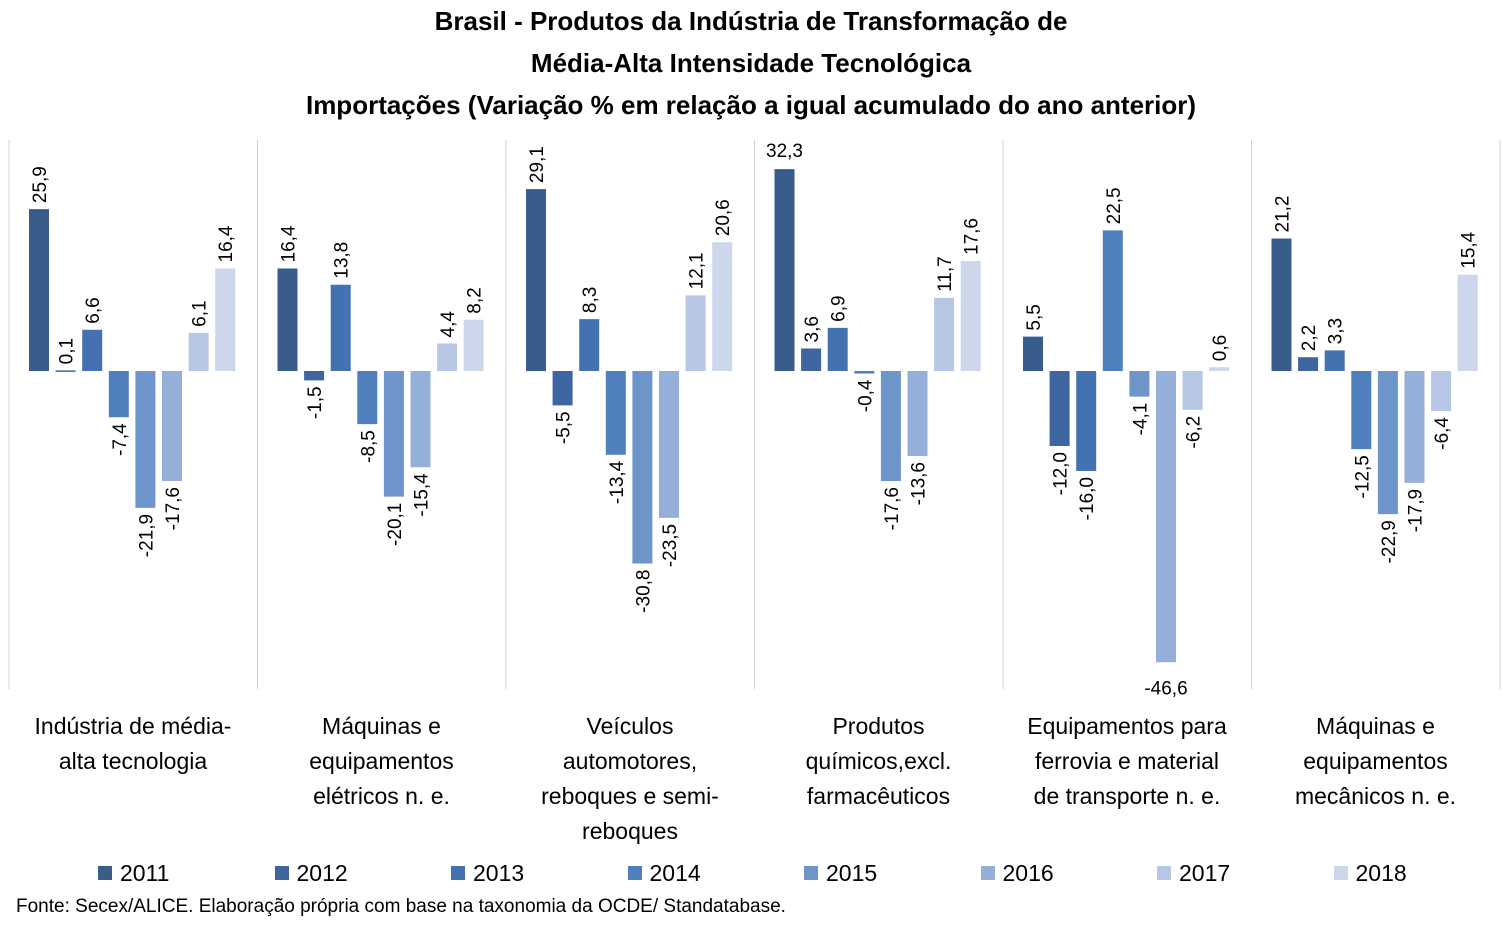  Describe the element at coordinates (630, 831) in the screenshot. I see `category-label-line: reboques` at that location.